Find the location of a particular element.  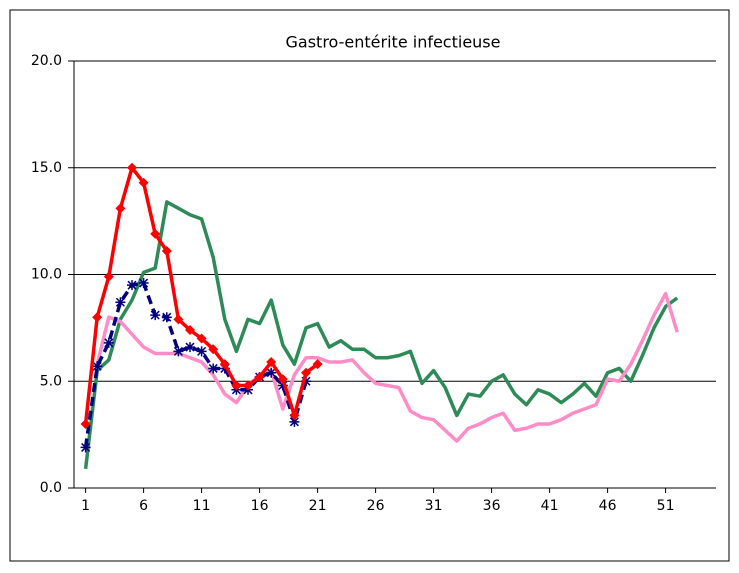

x-tick-label: 11 is located at coordinates (202, 506).